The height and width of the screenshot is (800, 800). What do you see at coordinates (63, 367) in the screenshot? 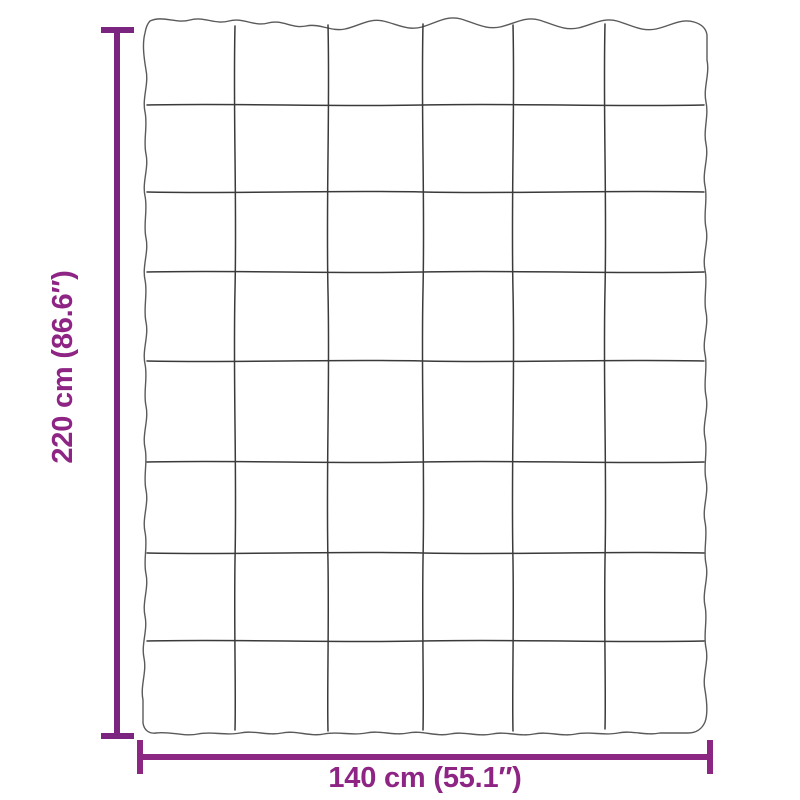
I see `height-dimension-label: 220 cm (86.6″)` at bounding box center [63, 367].